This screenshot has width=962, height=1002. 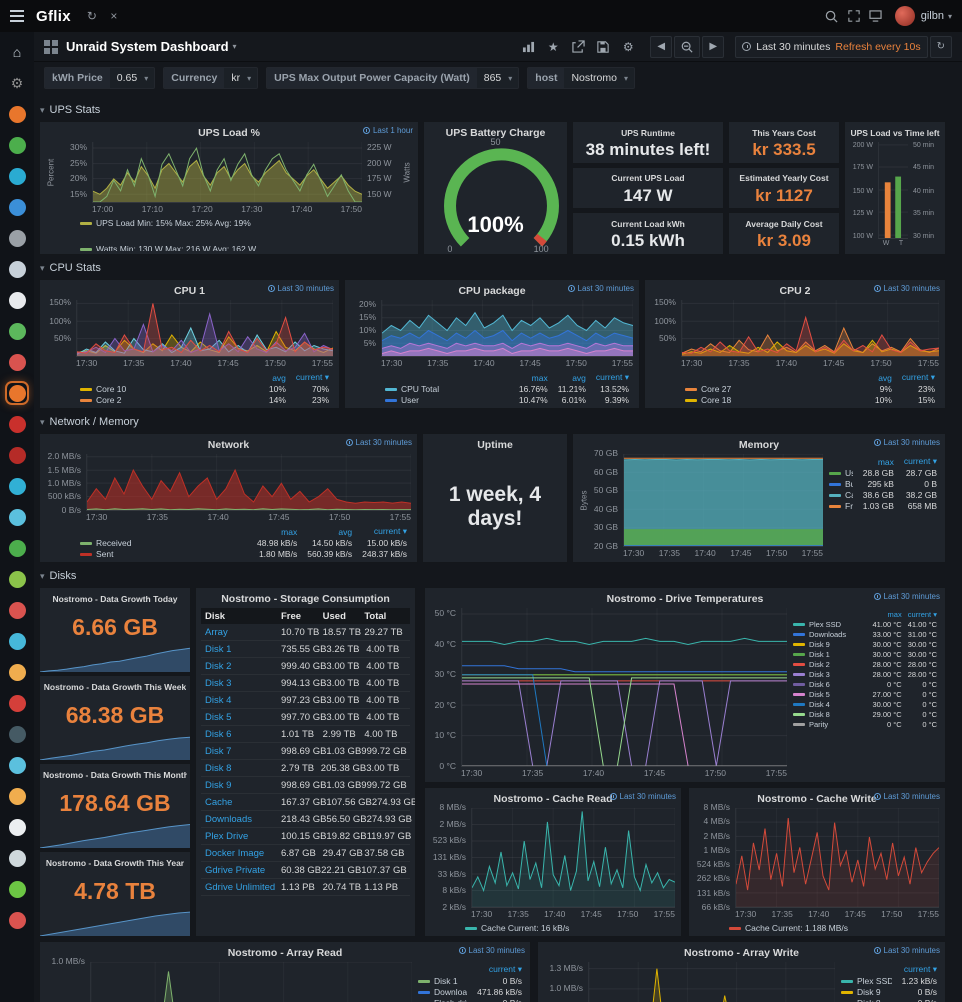 I want to click on sidebar-icon-app-search, so click(x=17, y=238).